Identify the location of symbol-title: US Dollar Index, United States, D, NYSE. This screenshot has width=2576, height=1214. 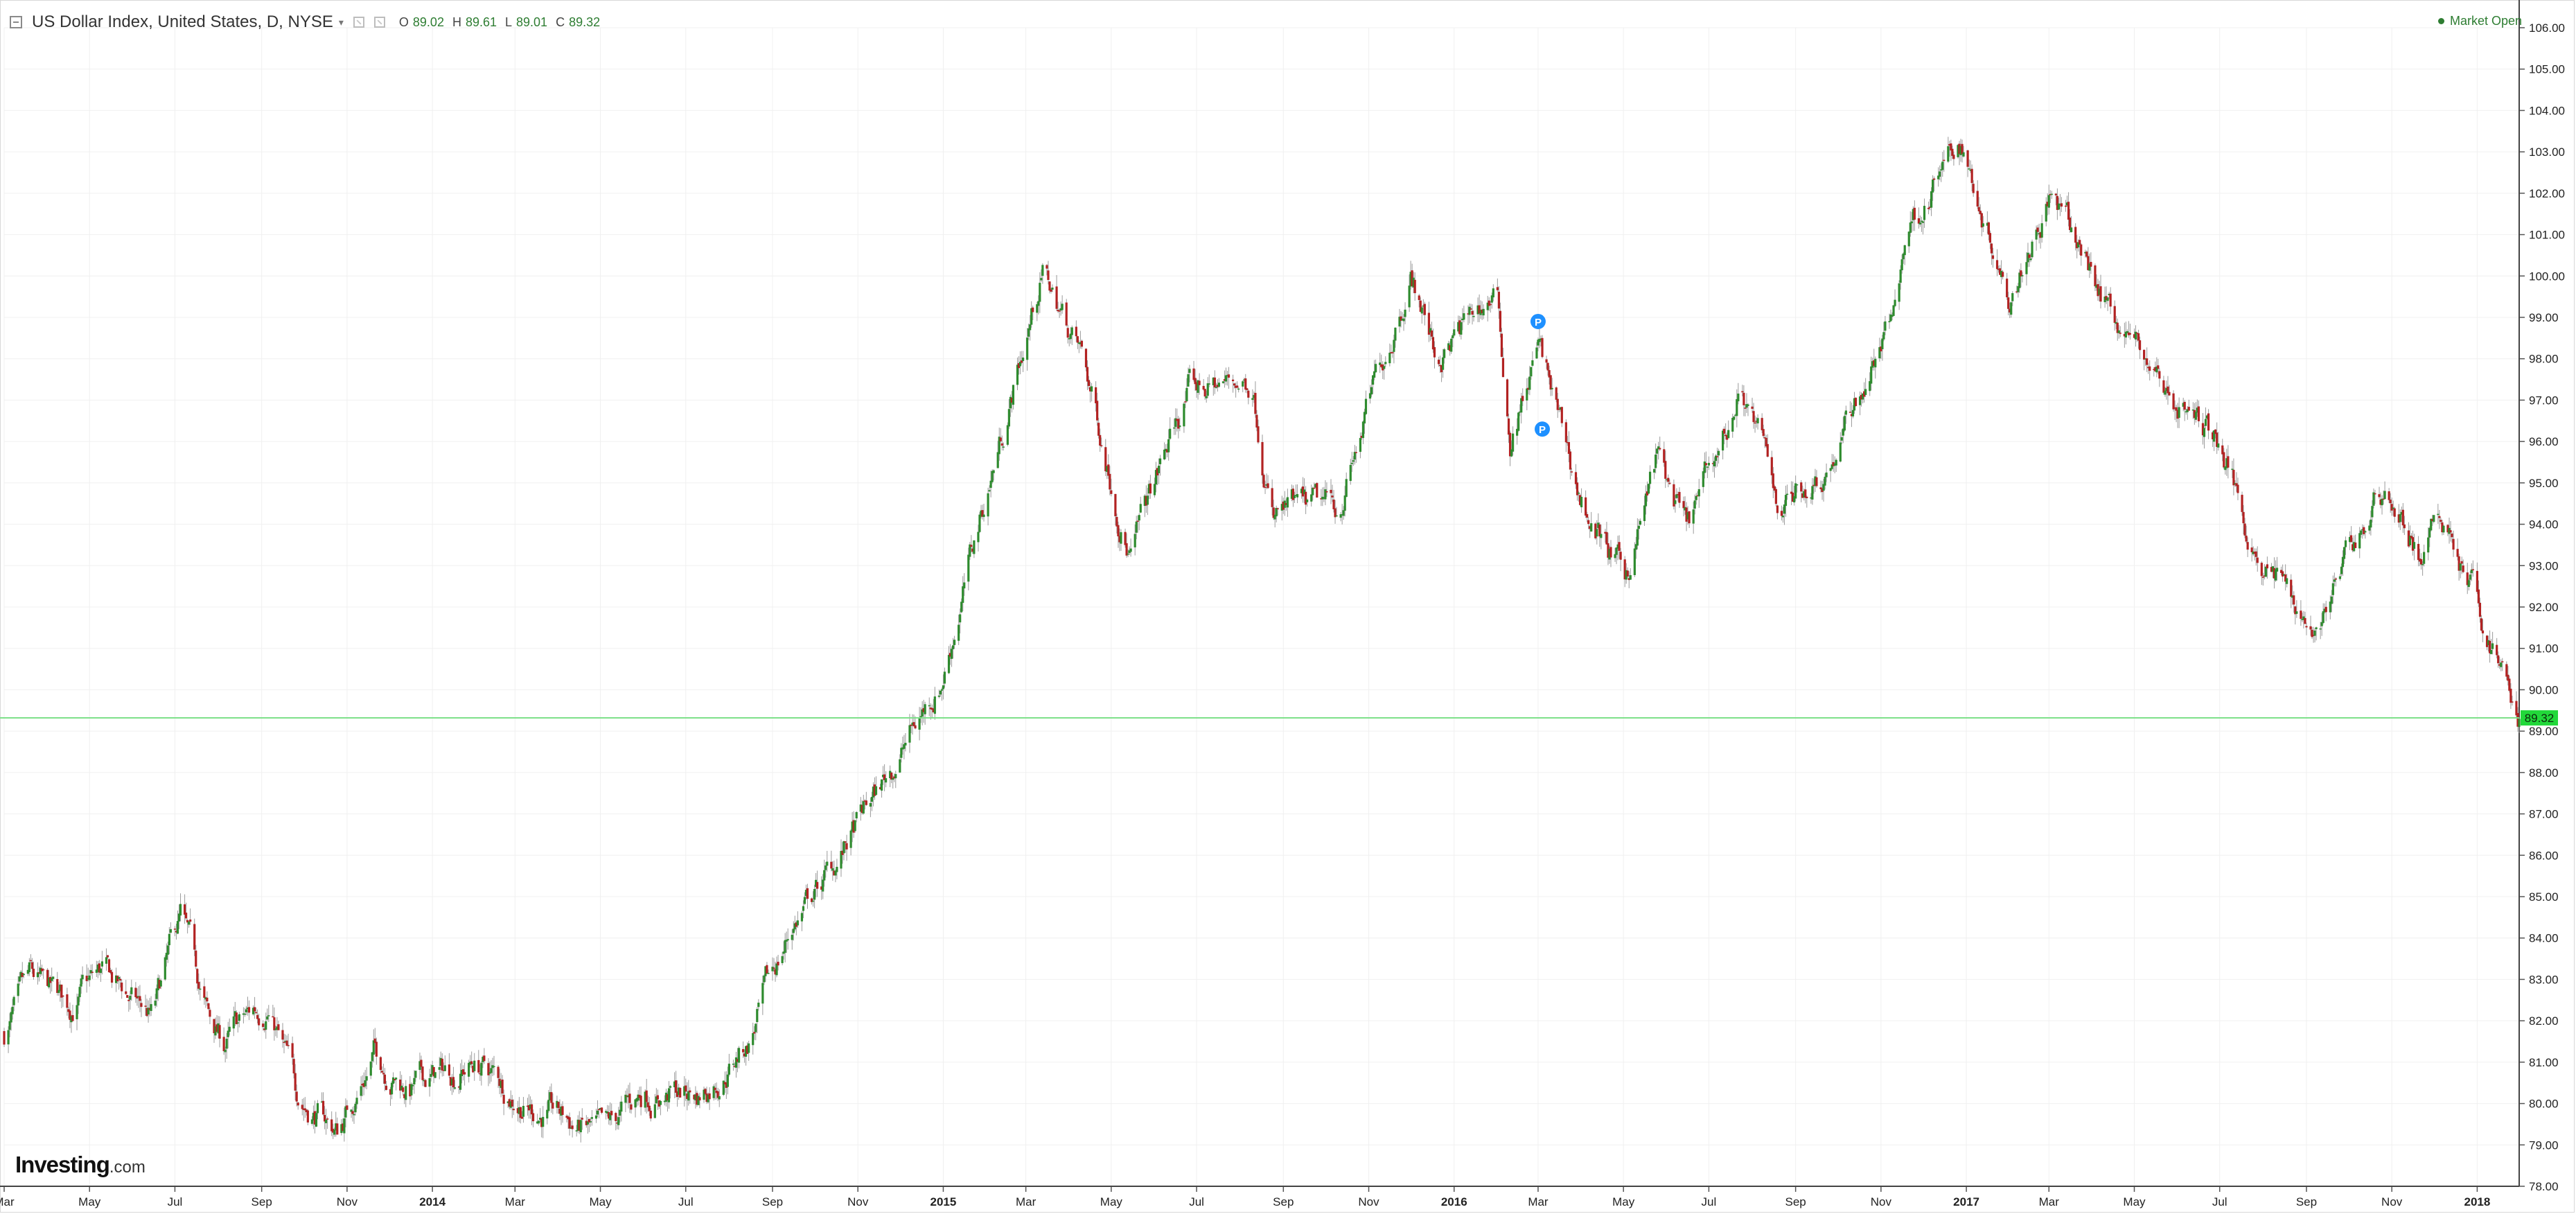
(182, 21).